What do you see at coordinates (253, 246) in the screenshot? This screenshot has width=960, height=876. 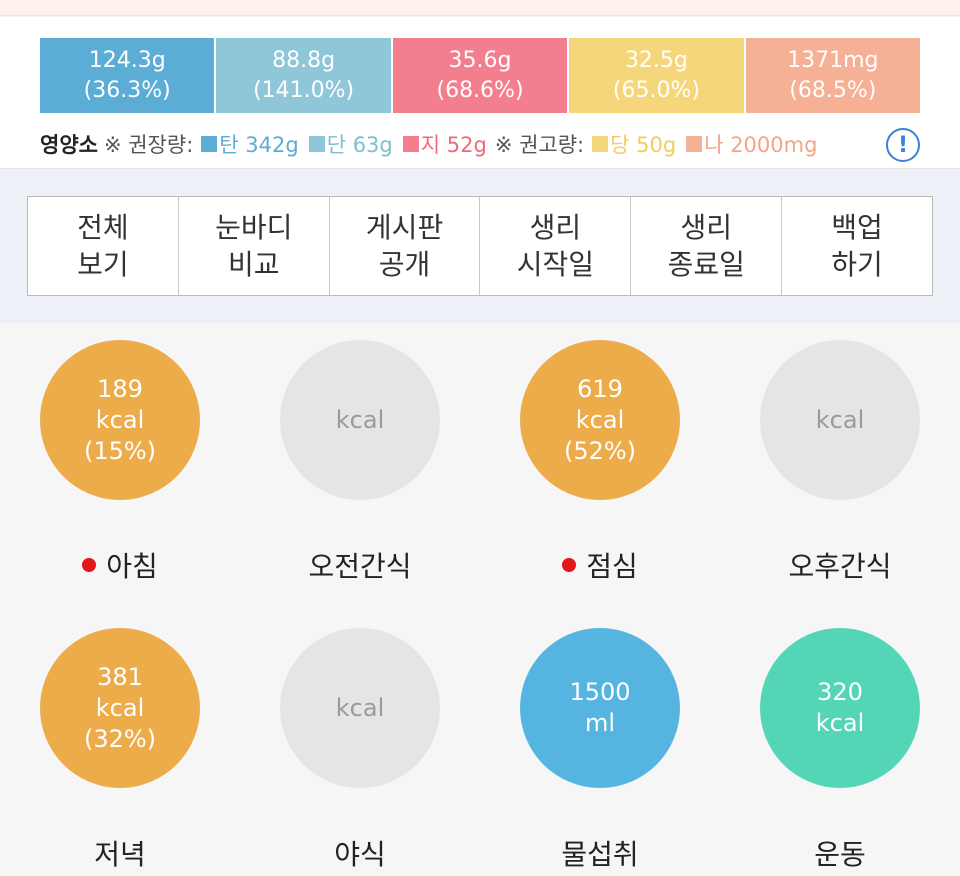 I see `menu-body-compare-button: 눈바디 비교` at bounding box center [253, 246].